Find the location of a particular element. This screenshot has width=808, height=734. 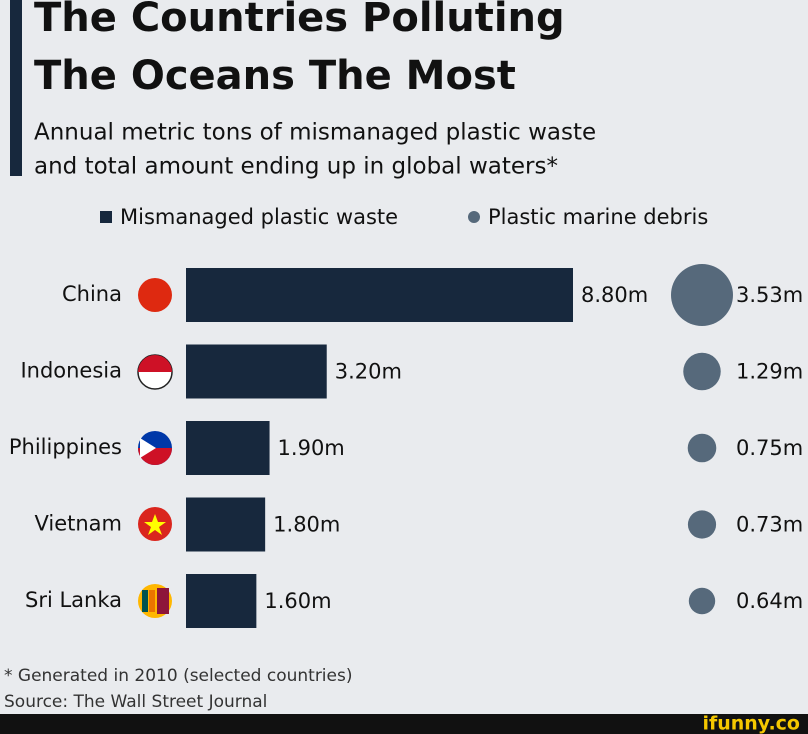

legend-label: Mismanaged plastic waste is located at coordinates (259, 217).